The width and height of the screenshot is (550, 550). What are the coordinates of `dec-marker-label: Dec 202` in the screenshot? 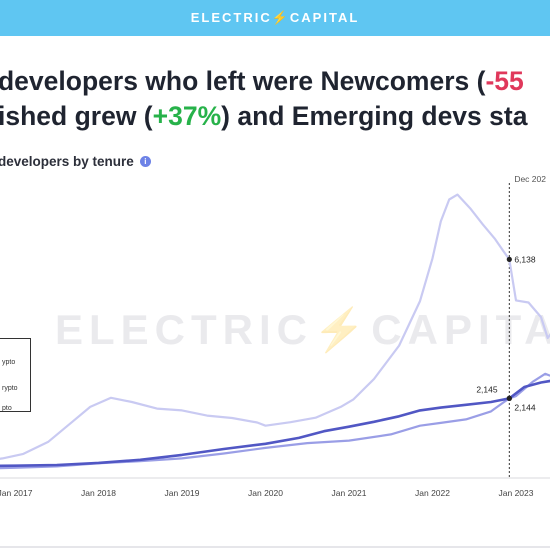 It's located at (530, 179).